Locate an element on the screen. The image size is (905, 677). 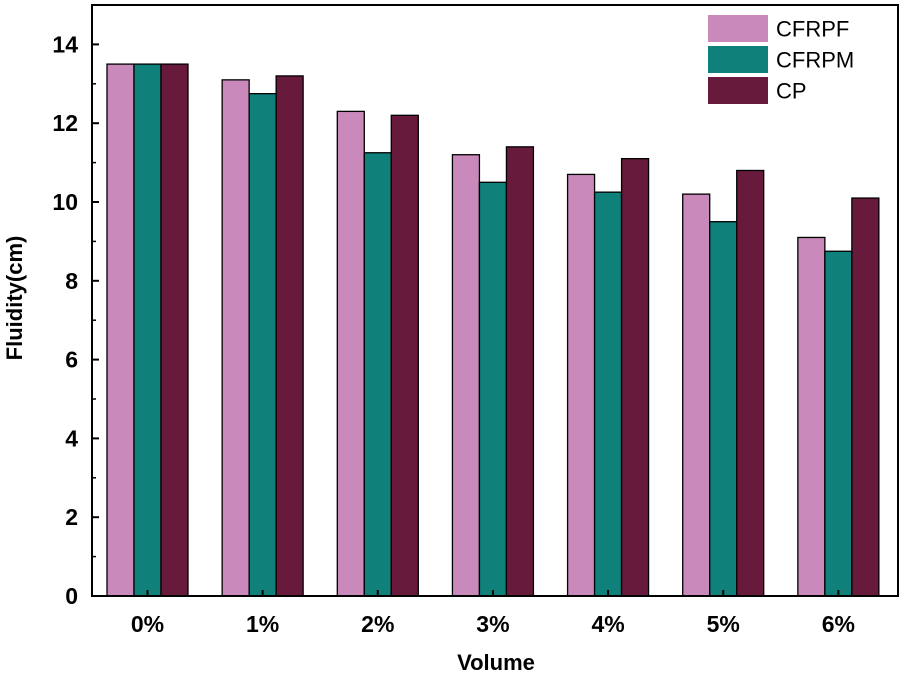
bar-cfrpm-0pct is located at coordinates (147, 330).